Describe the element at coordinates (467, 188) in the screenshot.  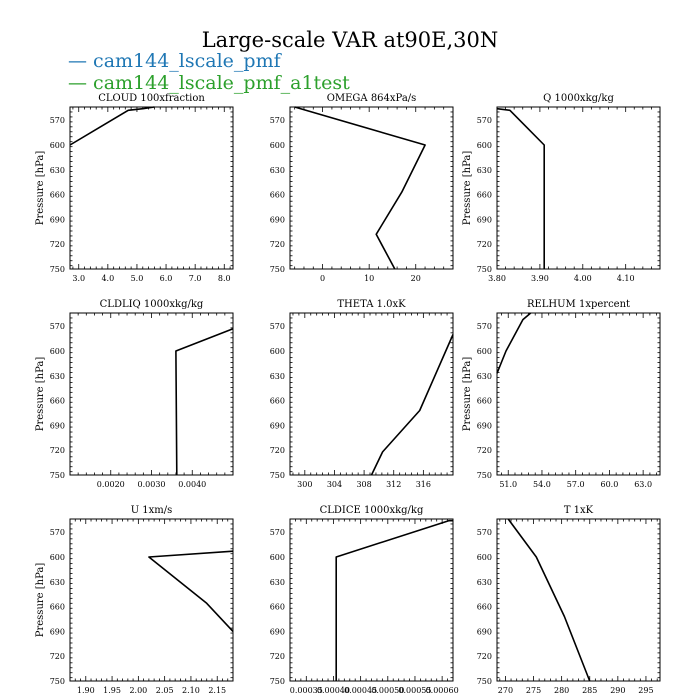
I see `panel-2-ylabel: Pressure [hPa]` at that location.